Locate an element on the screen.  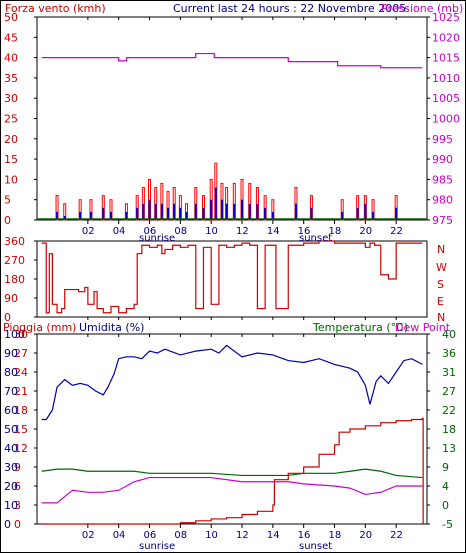
temperature-axis-tick-label: 22 is located at coordinates (449, 410).